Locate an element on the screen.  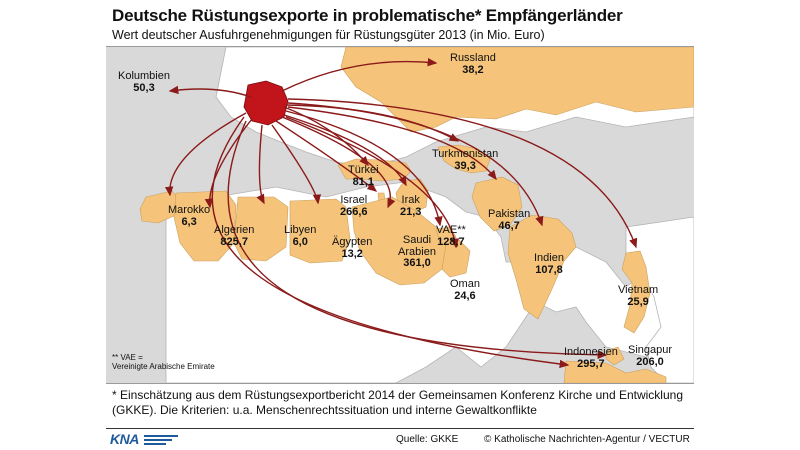
label-vietnam: Vietnam 25,9 is located at coordinates (638, 296).